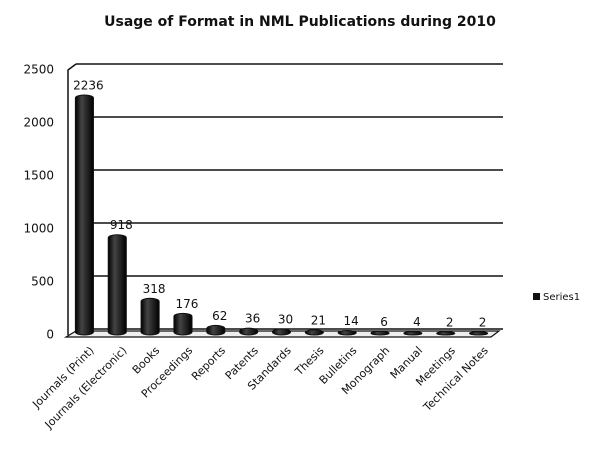  Describe the element at coordinates (219, 316) in the screenshot. I see `data-label: 62` at that location.